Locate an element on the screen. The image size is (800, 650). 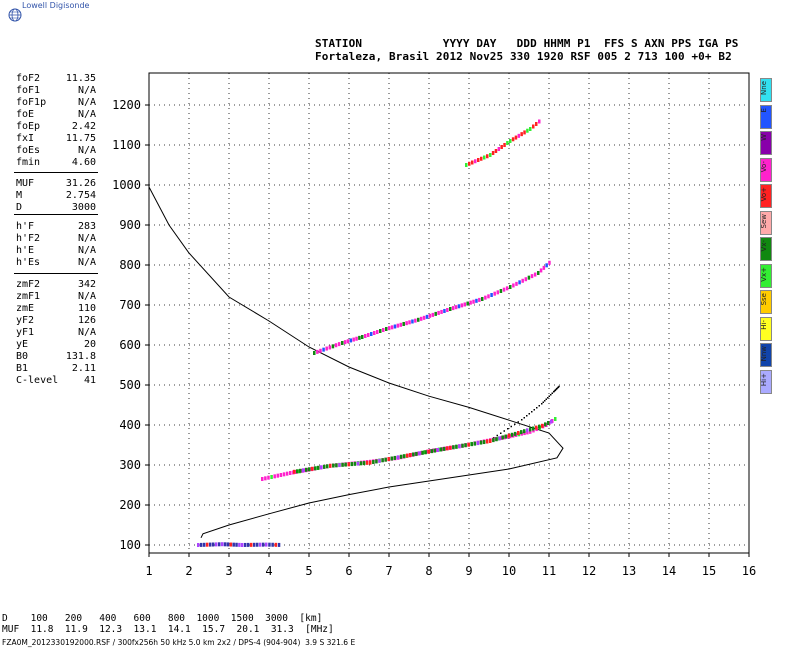
param-value: 11.75 is located at coordinates (80, 138).